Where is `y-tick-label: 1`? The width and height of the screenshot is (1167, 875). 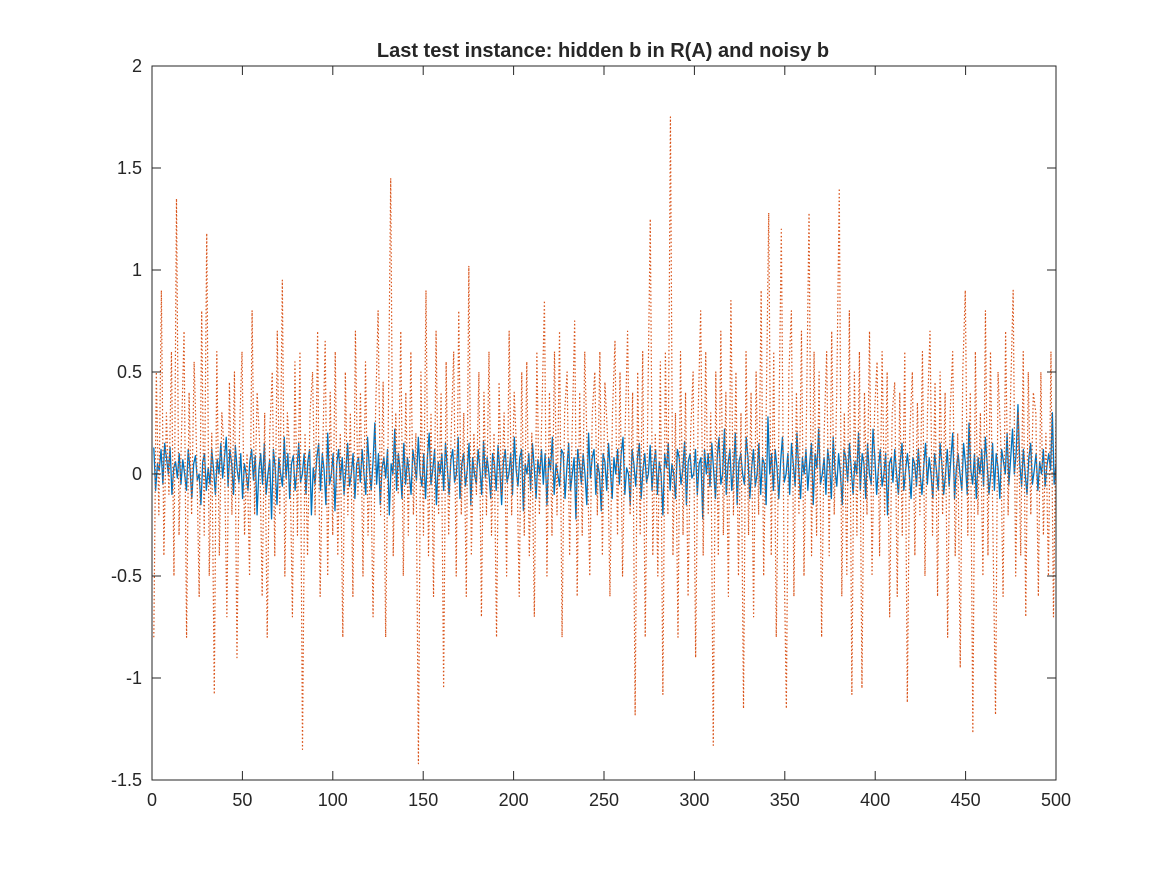
y-tick-label: 1 is located at coordinates (137, 270).